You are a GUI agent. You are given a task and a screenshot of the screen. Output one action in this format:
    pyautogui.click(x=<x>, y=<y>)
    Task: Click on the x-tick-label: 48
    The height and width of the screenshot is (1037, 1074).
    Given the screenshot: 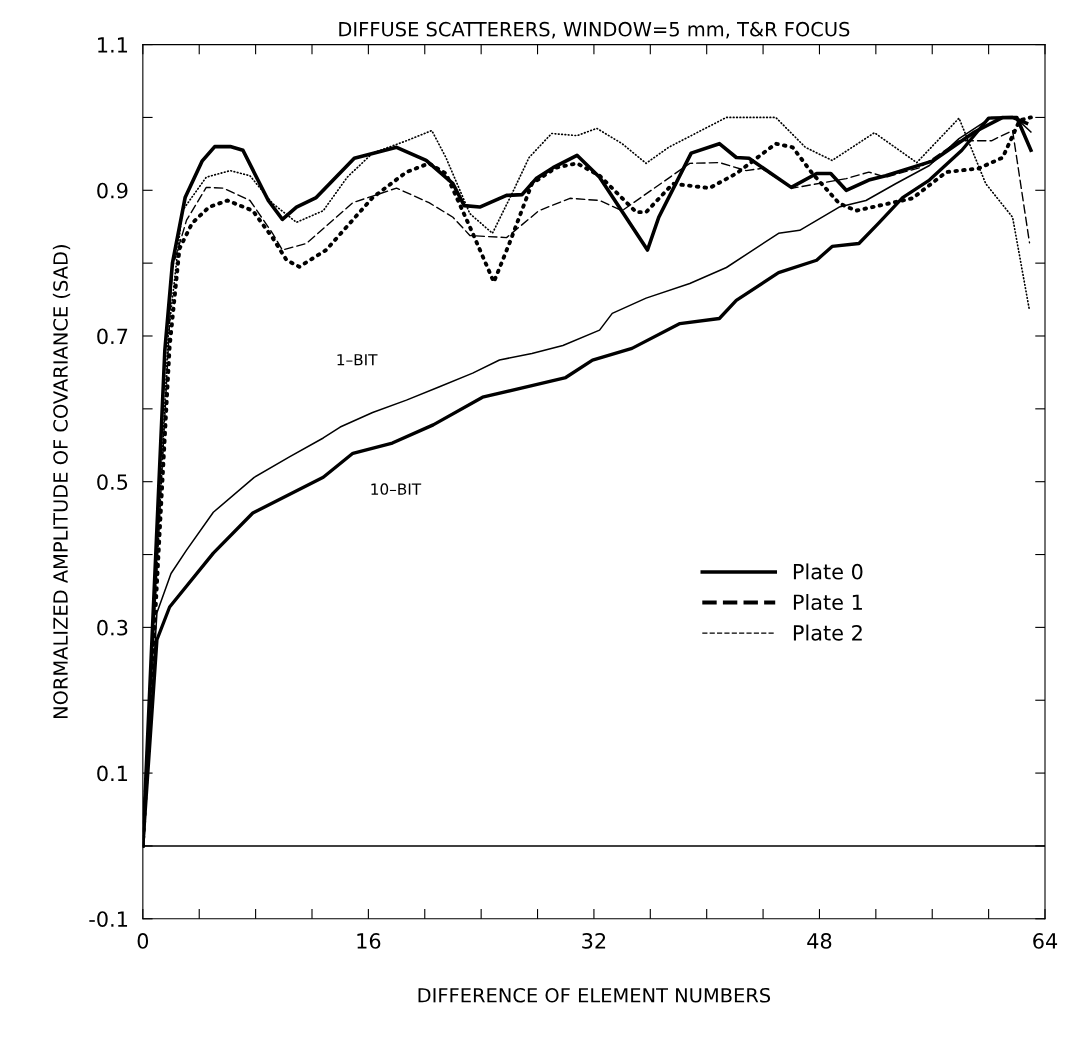 What is the action you would take?
    pyautogui.click(x=819, y=941)
    